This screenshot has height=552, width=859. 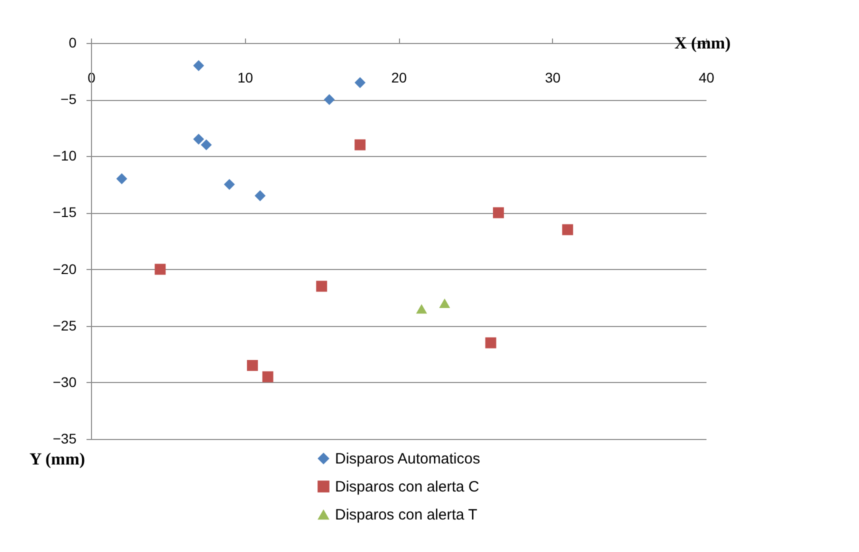 I want to click on x-tick-label: 40, so click(x=706, y=78).